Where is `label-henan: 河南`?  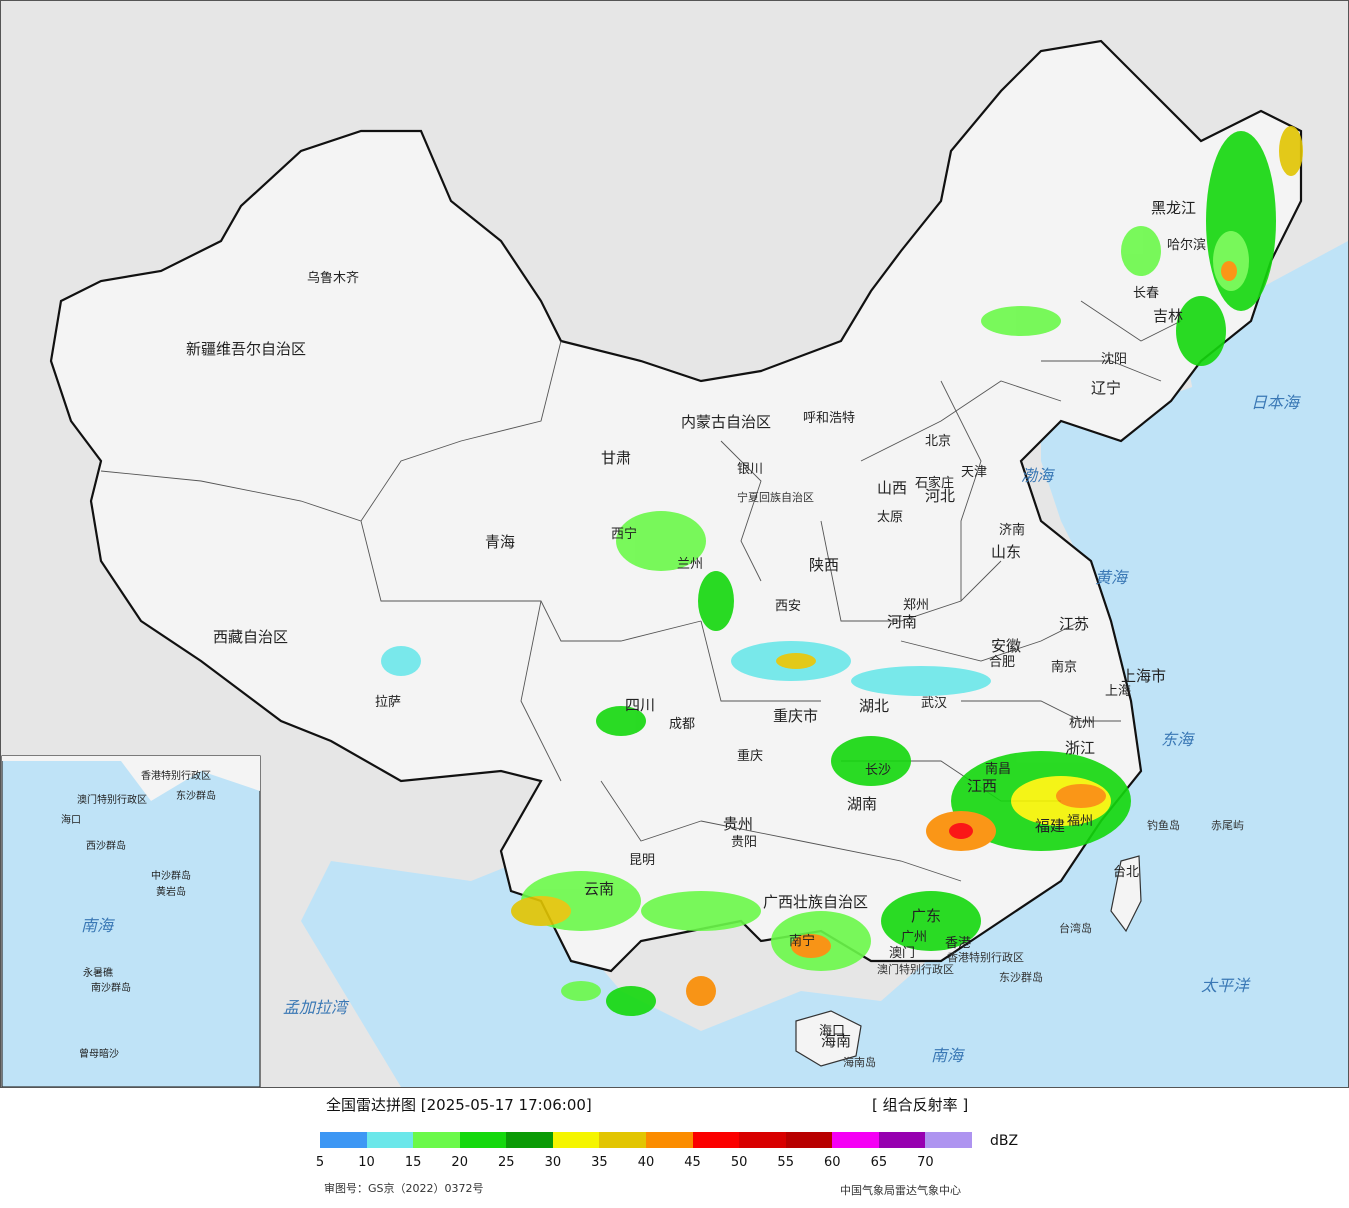
label-henan: 河南 is located at coordinates (902, 622).